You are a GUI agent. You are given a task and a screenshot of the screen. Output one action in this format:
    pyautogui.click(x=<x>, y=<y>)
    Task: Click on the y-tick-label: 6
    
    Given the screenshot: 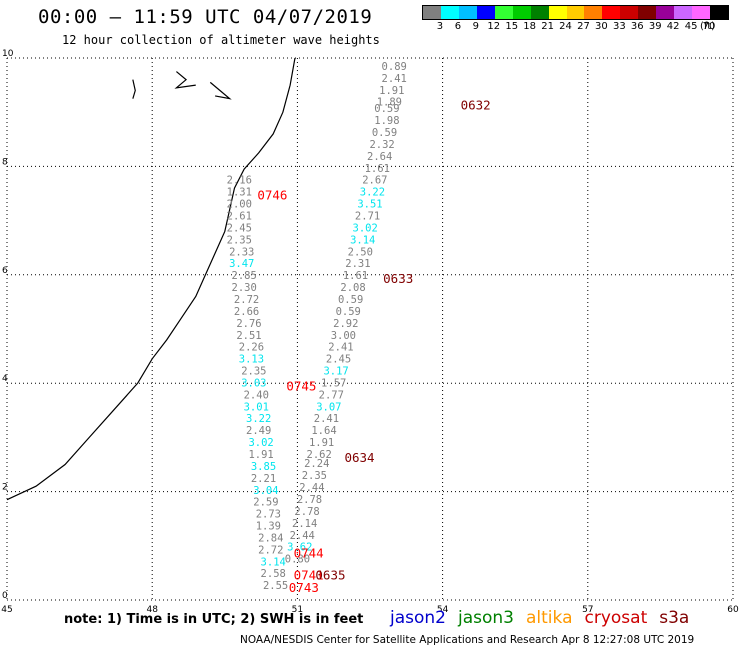 What is the action you would take?
    pyautogui.click(x=5, y=271)
    